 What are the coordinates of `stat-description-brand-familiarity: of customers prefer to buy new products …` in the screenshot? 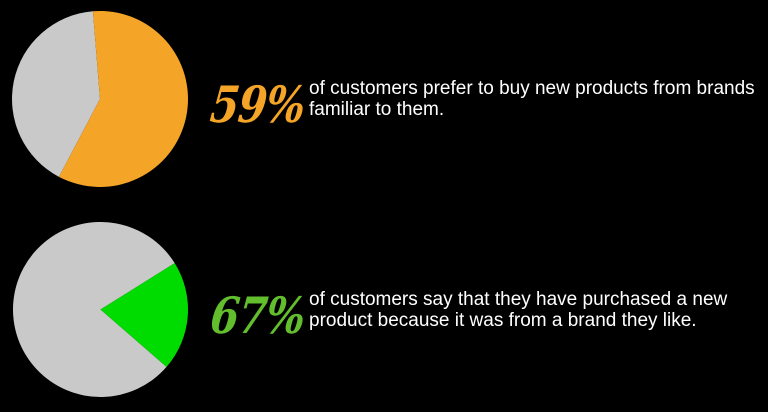 It's located at (532, 99).